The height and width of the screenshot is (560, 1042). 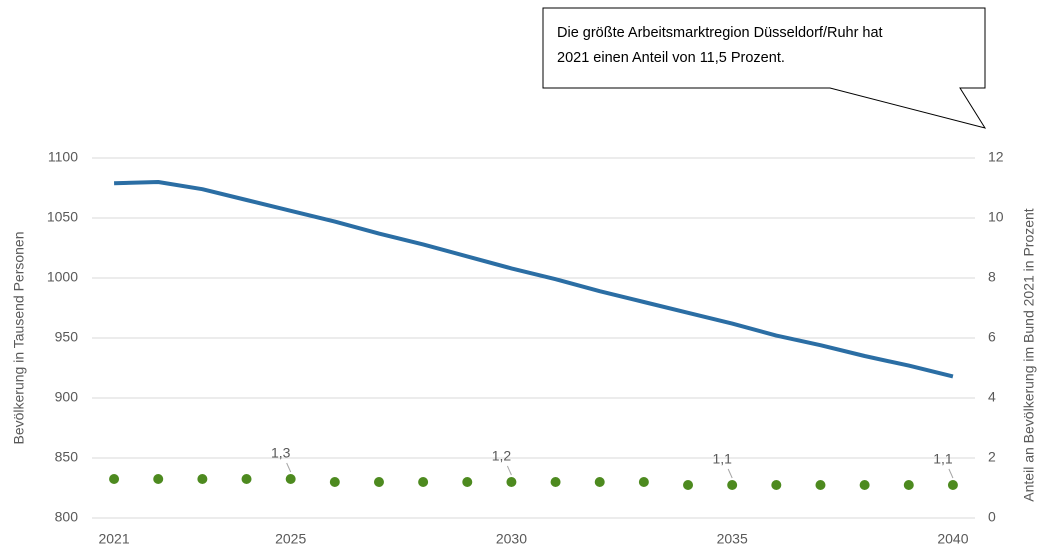 I want to click on y-axis-title: Bevölkerung in Tausend Personen, so click(x=19, y=337).